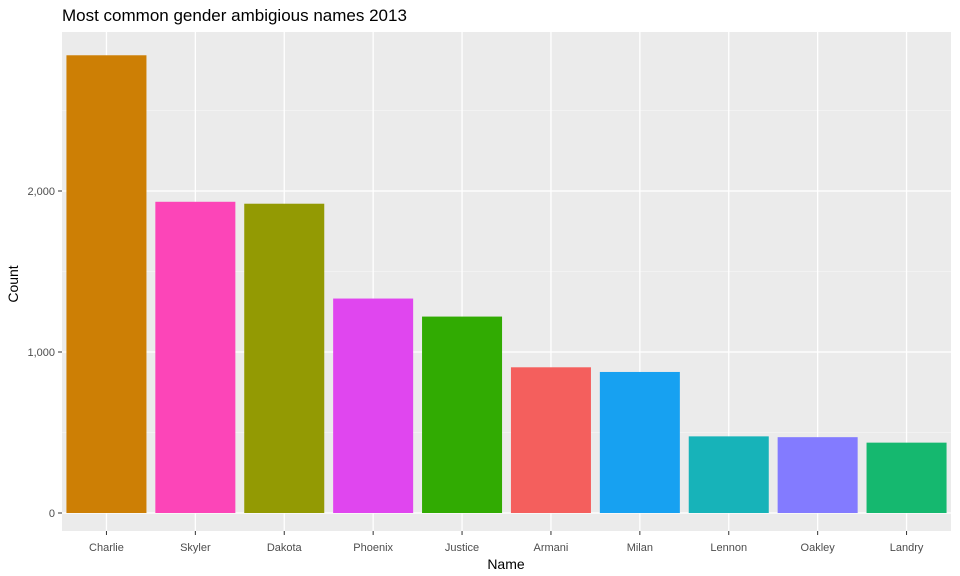 This screenshot has width=960, height=576. What do you see at coordinates (52, 514) in the screenshot?
I see `y-tick-label: 0` at bounding box center [52, 514].